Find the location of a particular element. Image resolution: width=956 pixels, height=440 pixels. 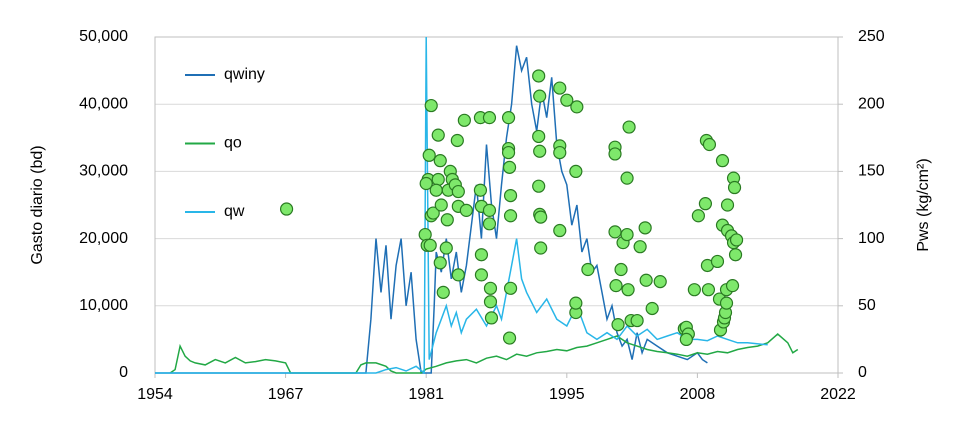

series-line is located at coordinates (484, 353).